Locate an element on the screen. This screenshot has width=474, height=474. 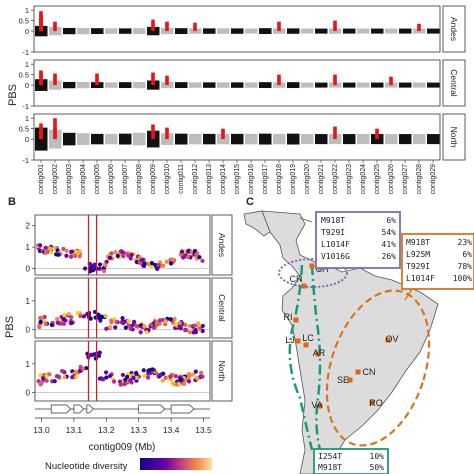
site-label-cn: CN is located at coordinates (369, 372).